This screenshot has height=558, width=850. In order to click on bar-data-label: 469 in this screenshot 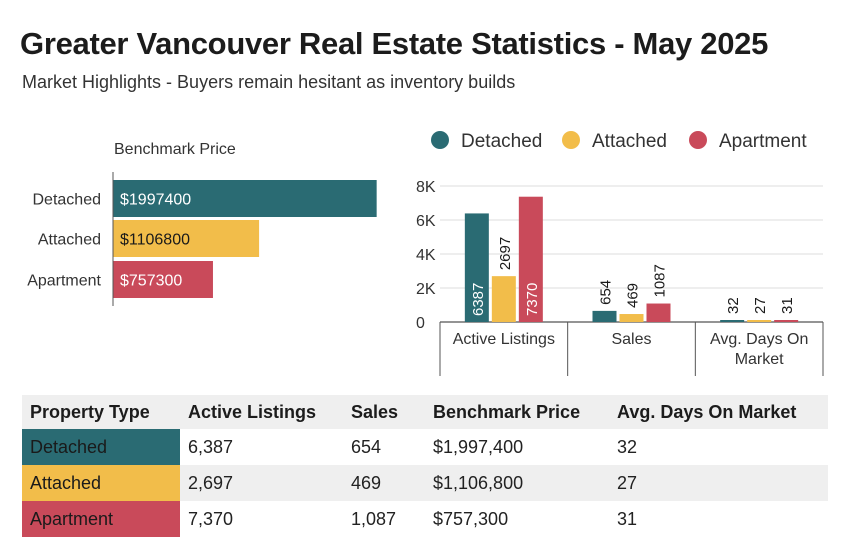, I will do `click(633, 295)`.